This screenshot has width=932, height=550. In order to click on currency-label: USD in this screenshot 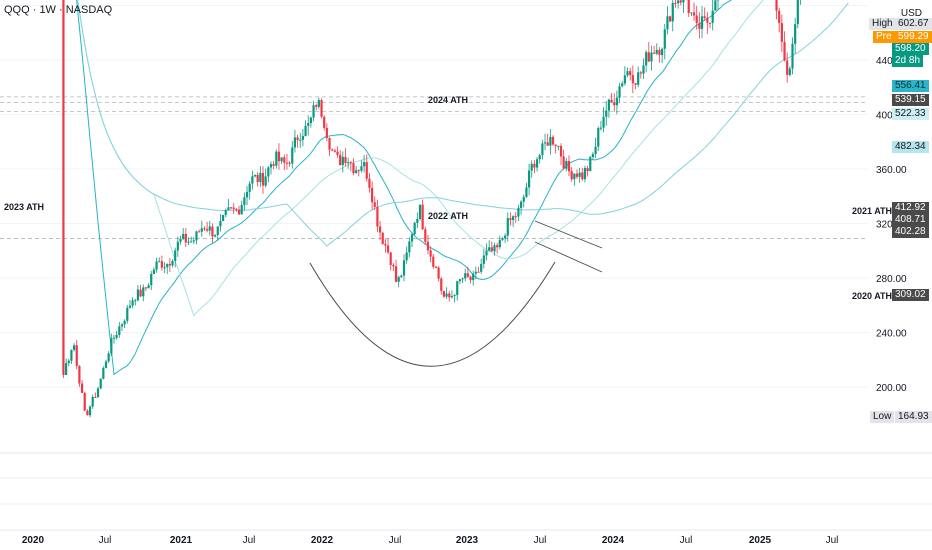, I will do `click(911, 13)`.